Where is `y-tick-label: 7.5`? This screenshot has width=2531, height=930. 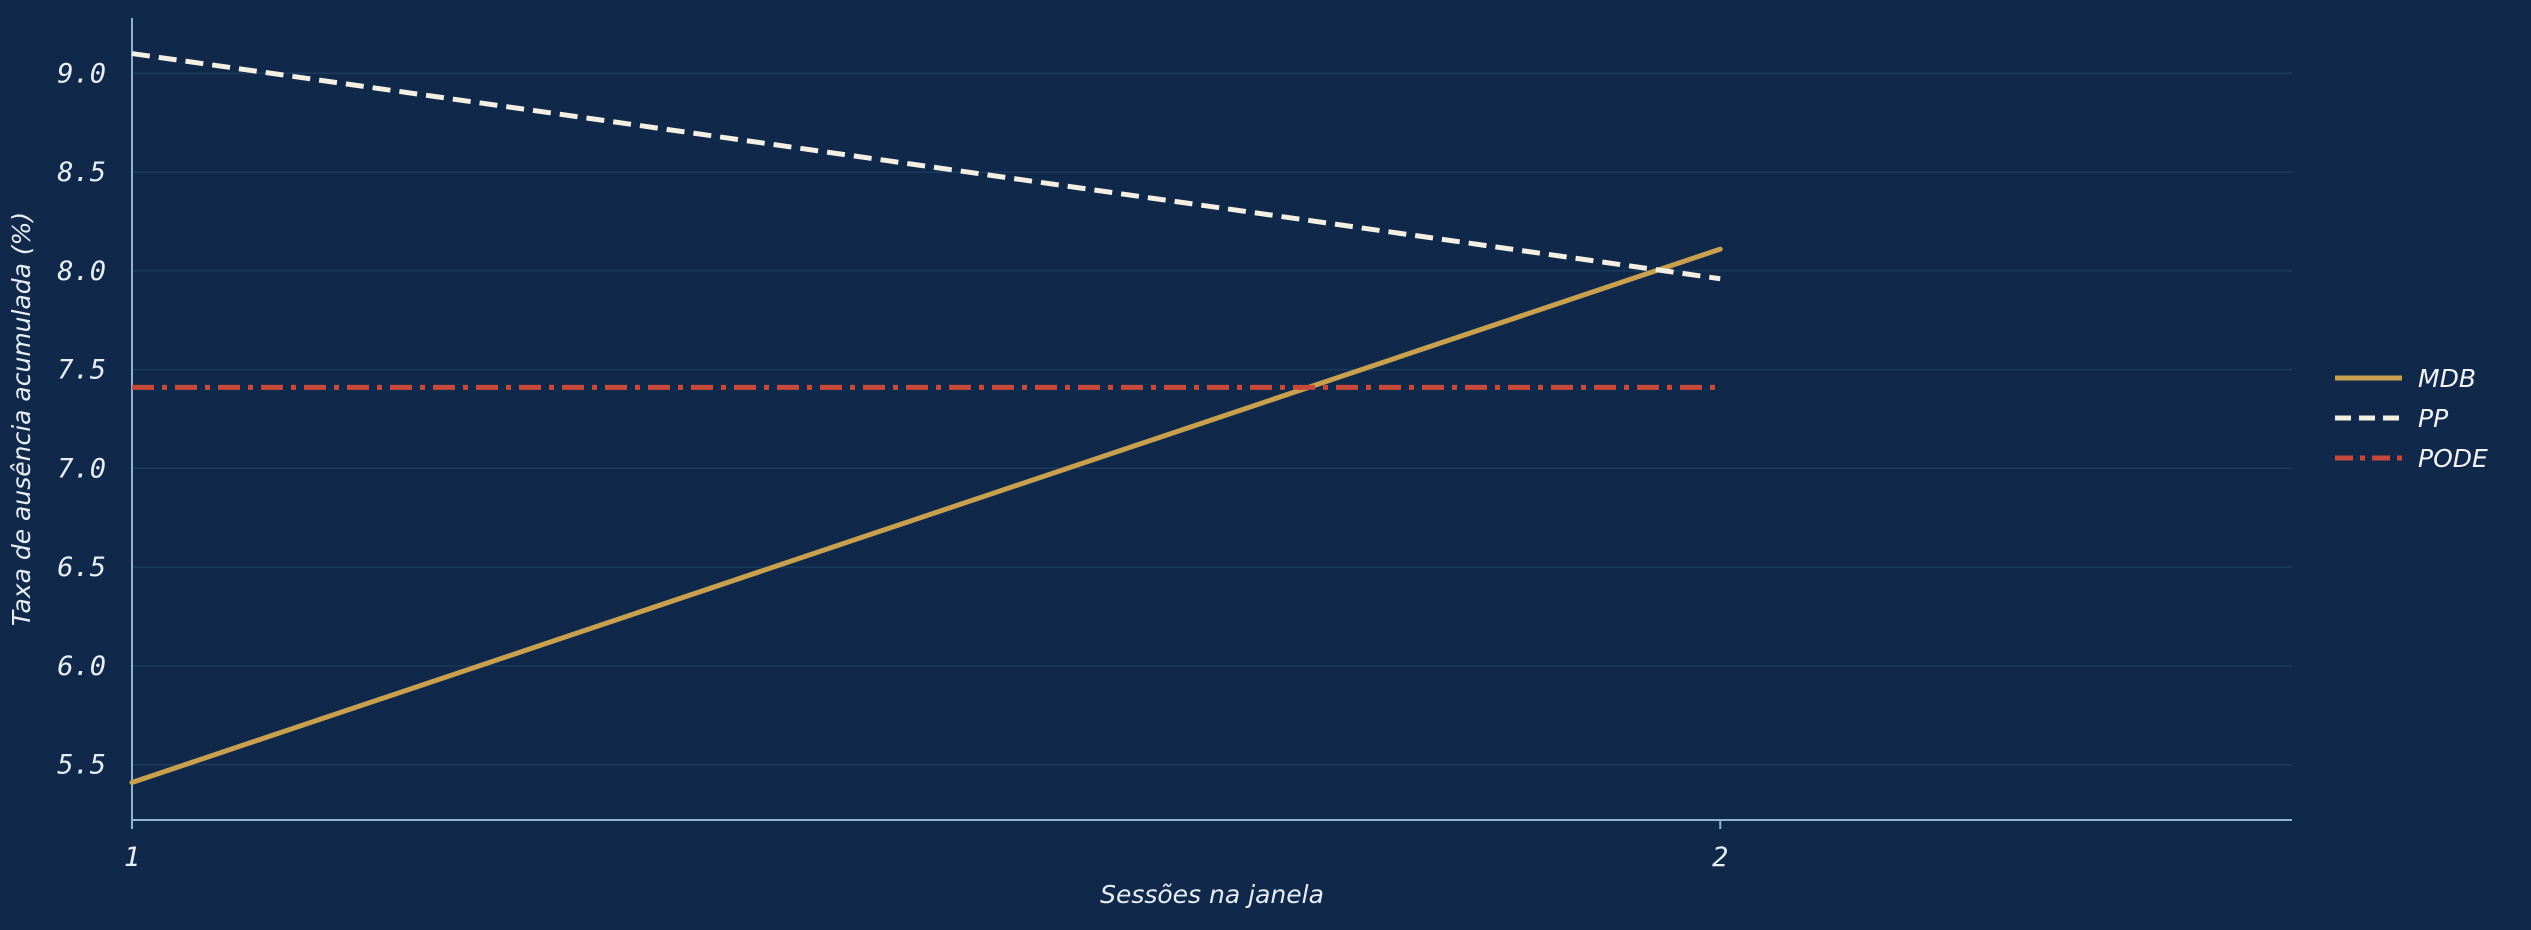
y-tick-label: 7.5 is located at coordinates (81, 370).